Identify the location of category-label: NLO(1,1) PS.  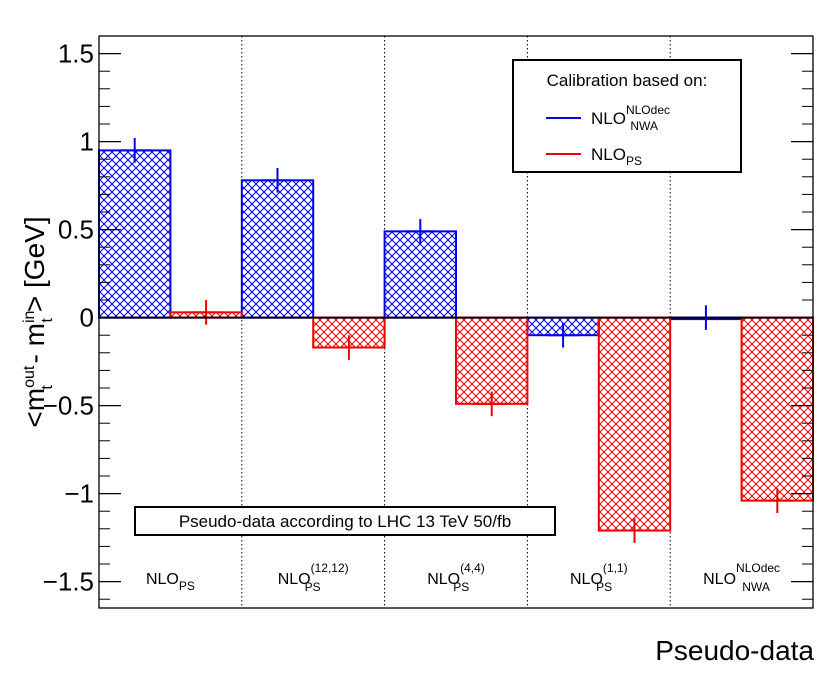
(599, 577).